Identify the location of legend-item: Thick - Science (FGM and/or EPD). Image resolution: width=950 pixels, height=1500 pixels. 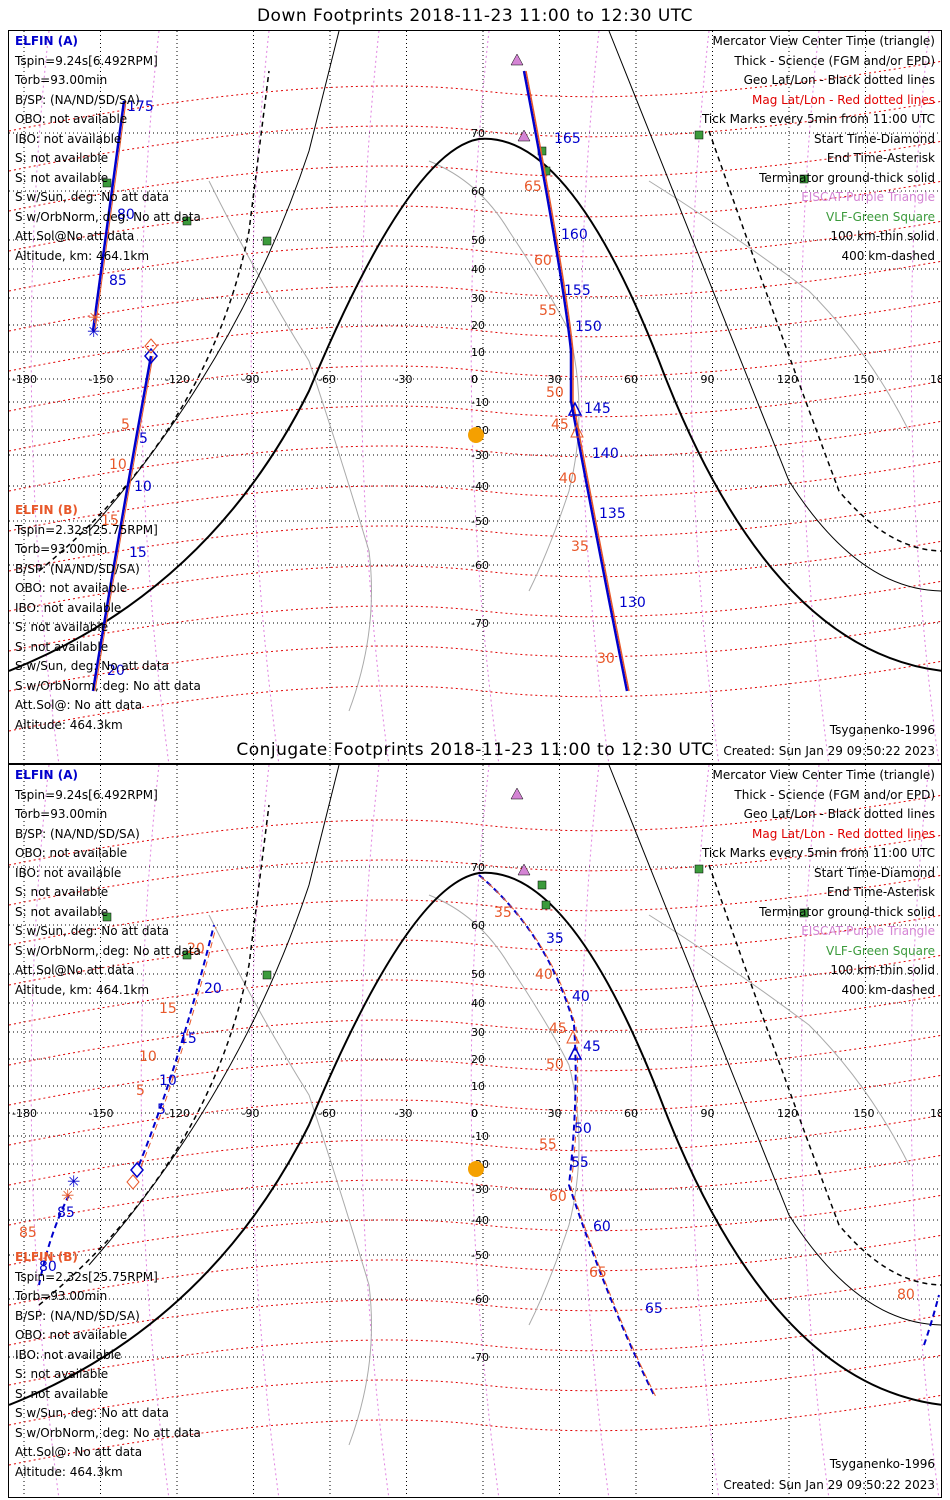
(834, 794).